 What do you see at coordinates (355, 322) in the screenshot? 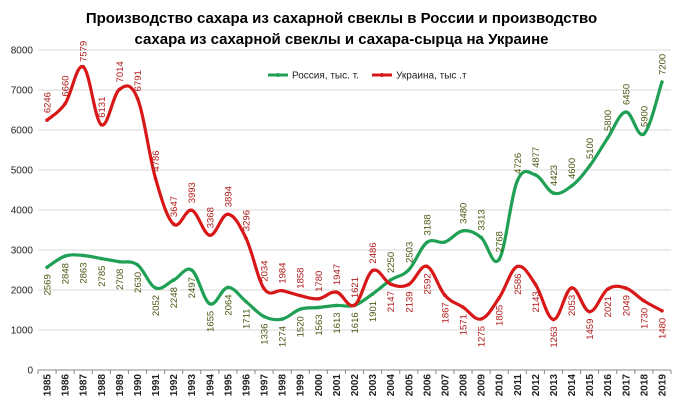
I see `data-label: 1616` at bounding box center [355, 322].